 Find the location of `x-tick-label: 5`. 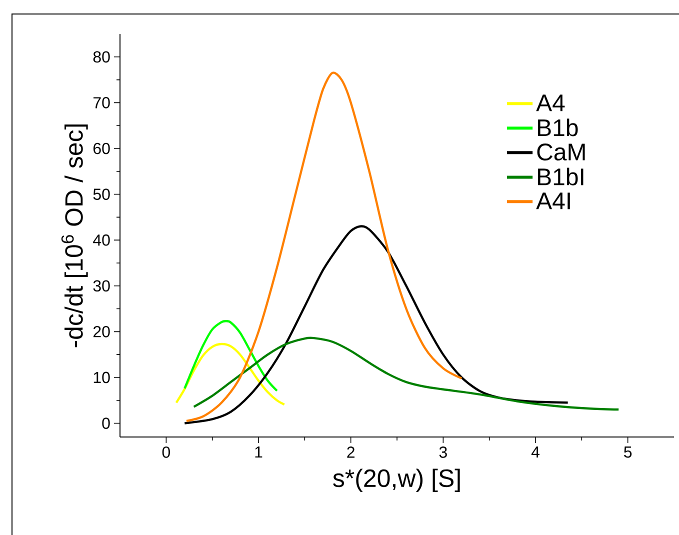

x-tick-label: 5 is located at coordinates (628, 452).